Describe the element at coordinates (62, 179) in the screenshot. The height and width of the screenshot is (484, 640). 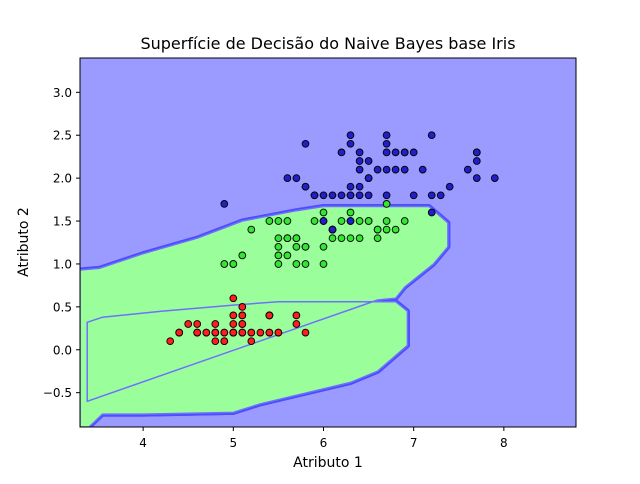
I see `y-tick-label: 2.0` at that location.